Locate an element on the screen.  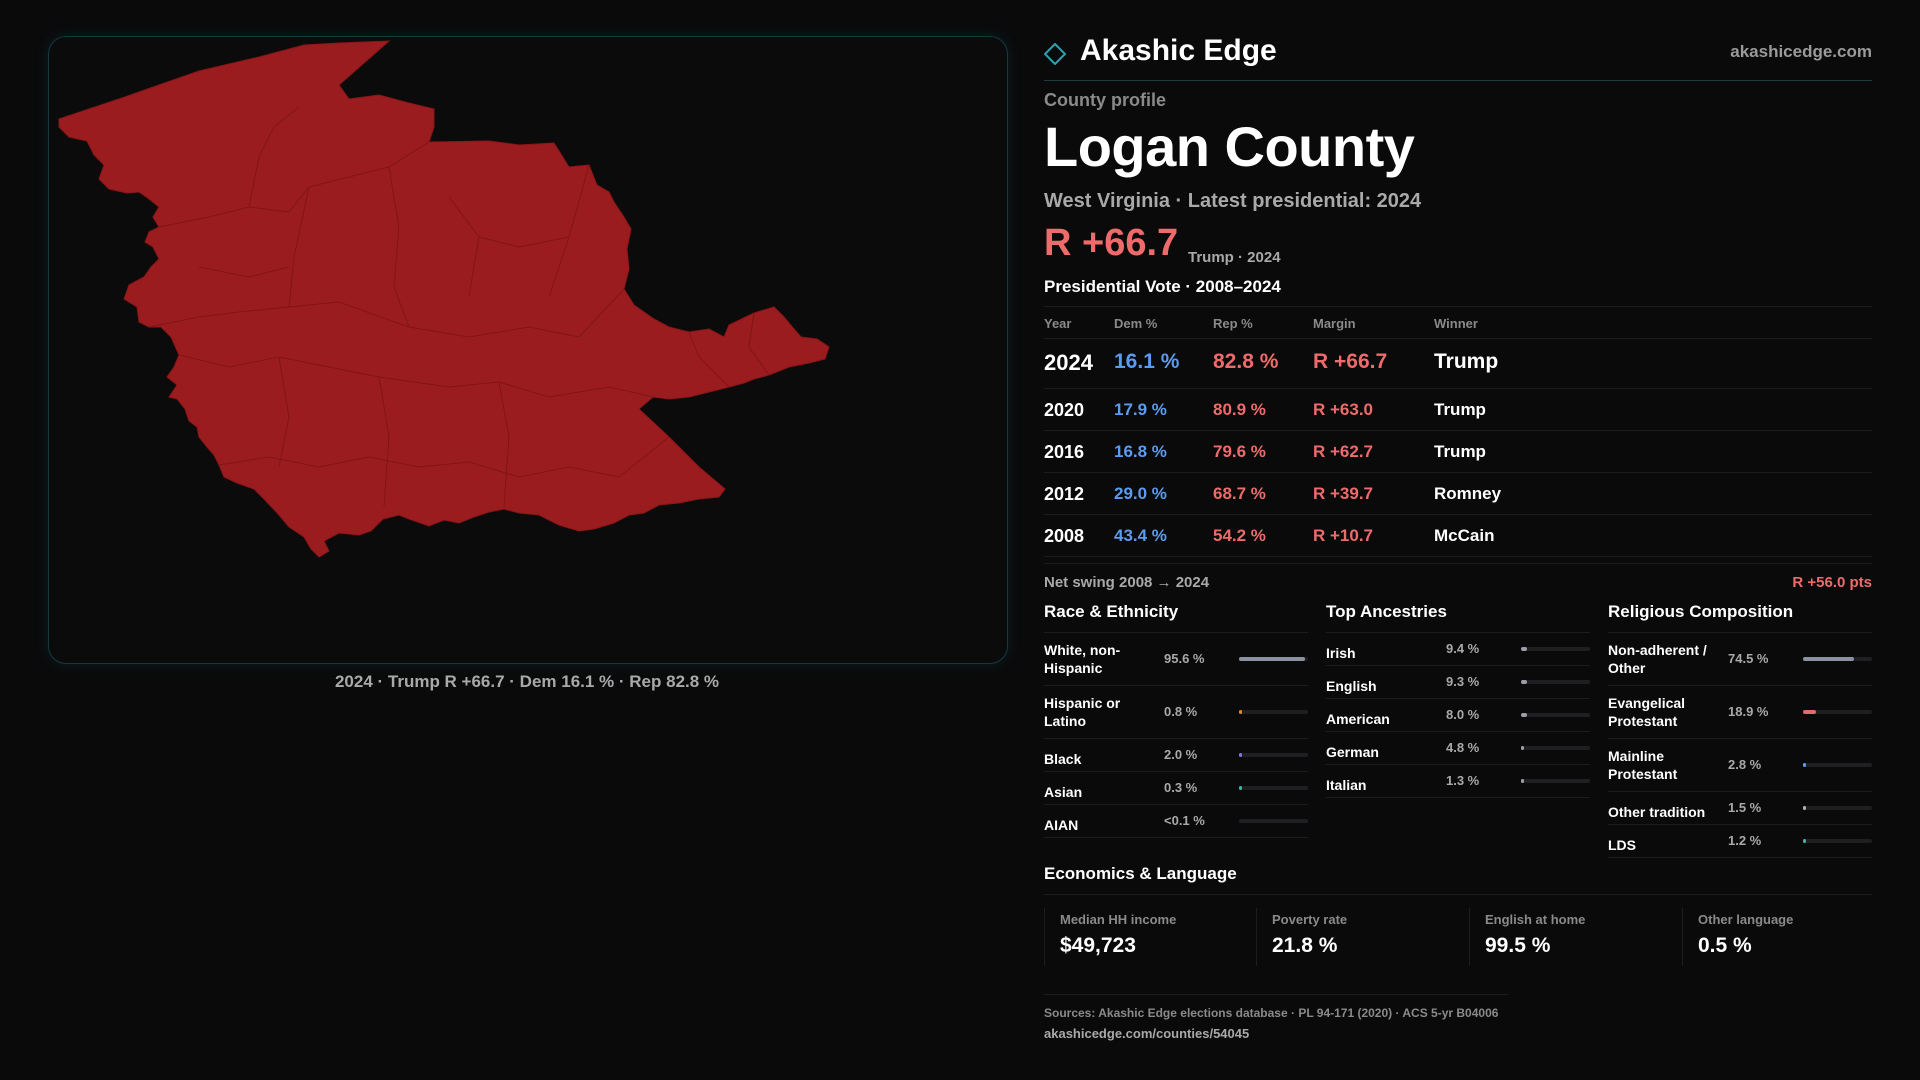
ancestry-value: 4.8 % is located at coordinates (1463, 747).